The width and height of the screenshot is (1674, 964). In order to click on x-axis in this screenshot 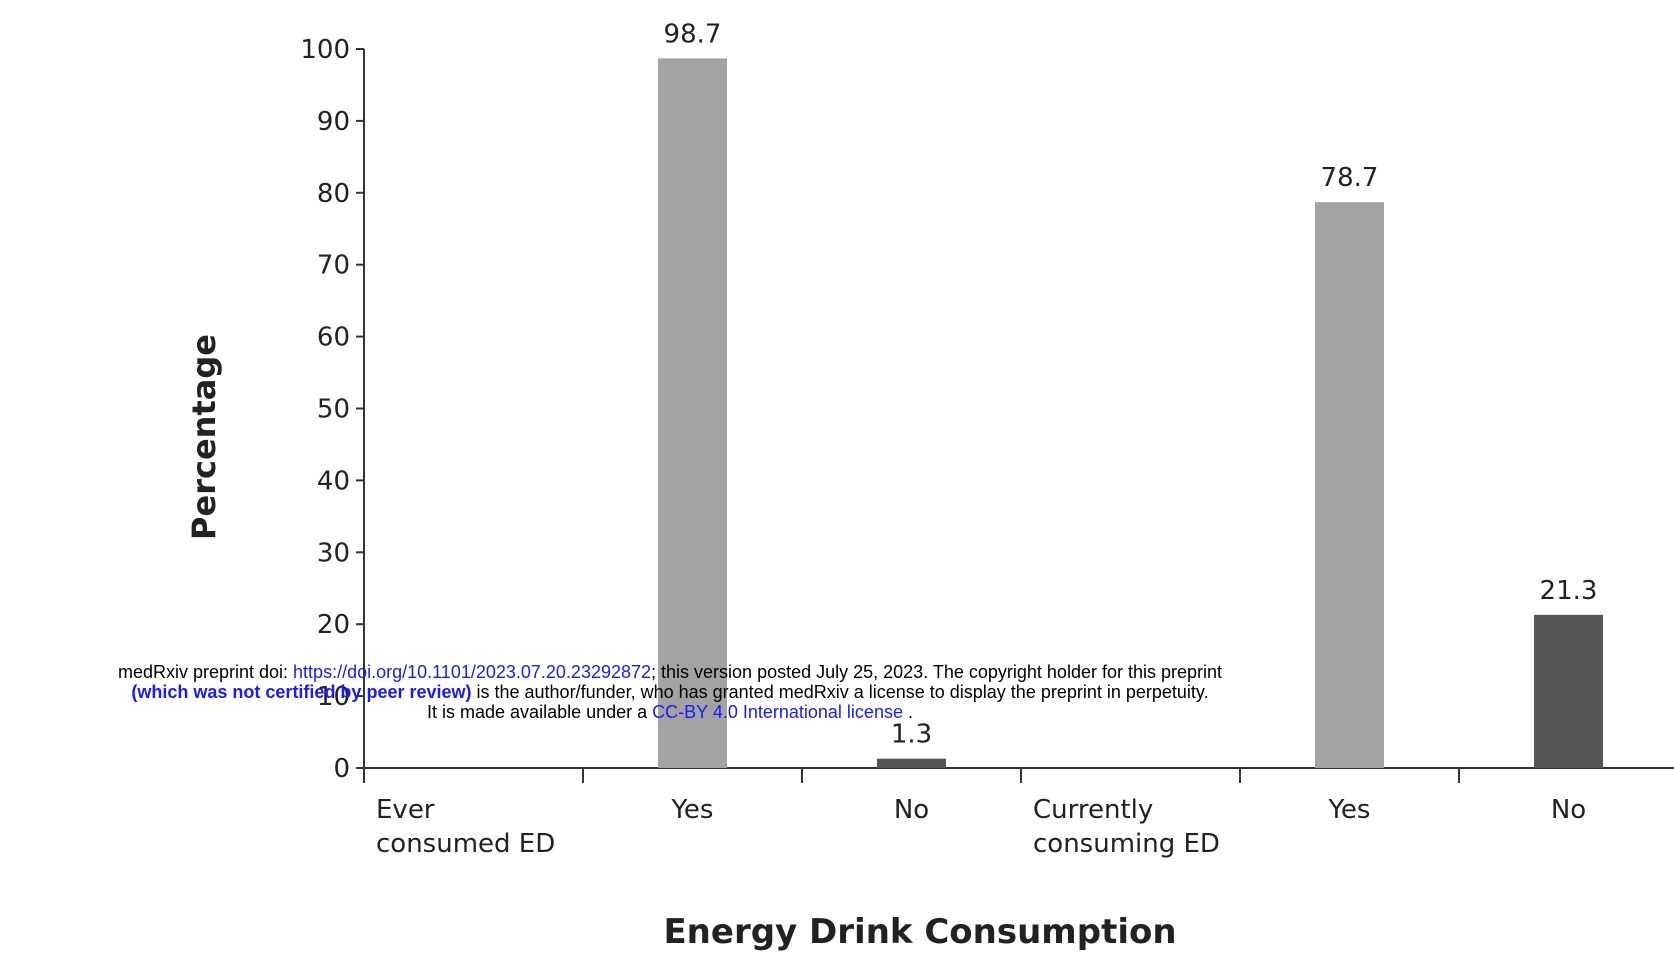, I will do `click(1018, 775)`.